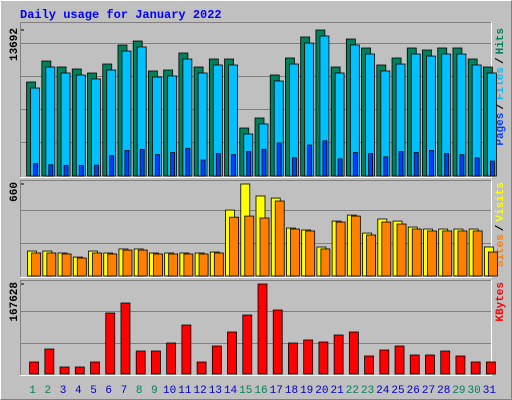 The image size is (512, 400). Describe the element at coordinates (501, 83) in the screenshot. I see `legend-entry: Files` at that location.